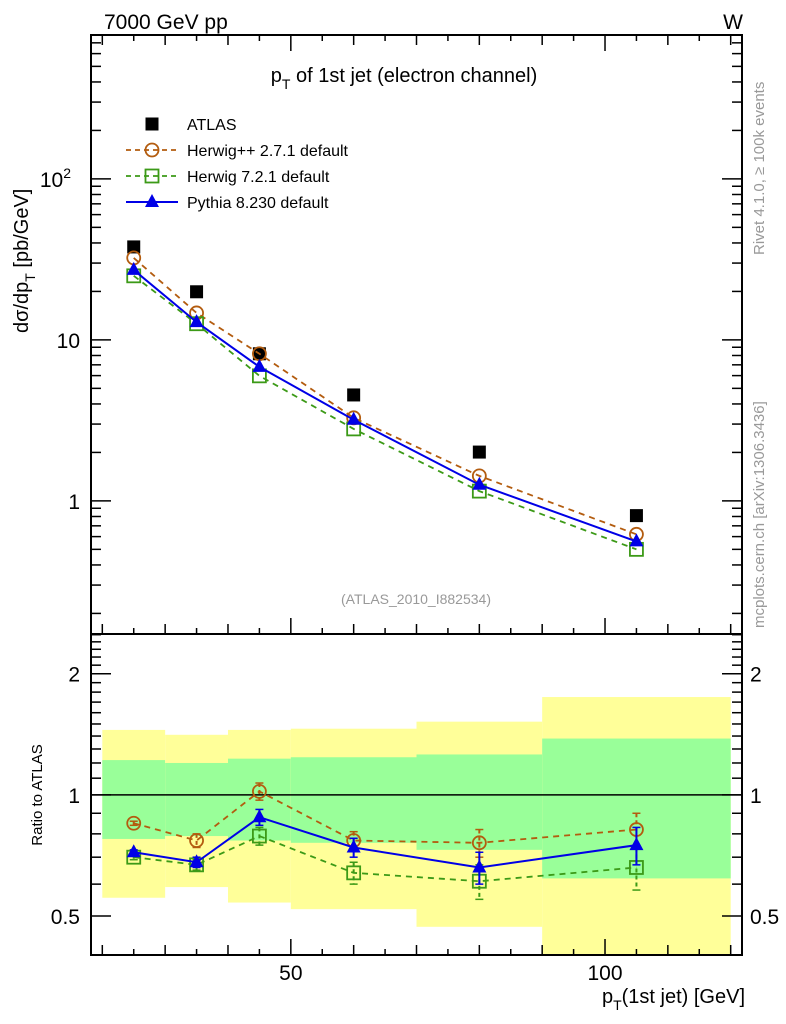 The height and width of the screenshot is (1024, 786). I want to click on xlabel-p: p, so click(607, 997).